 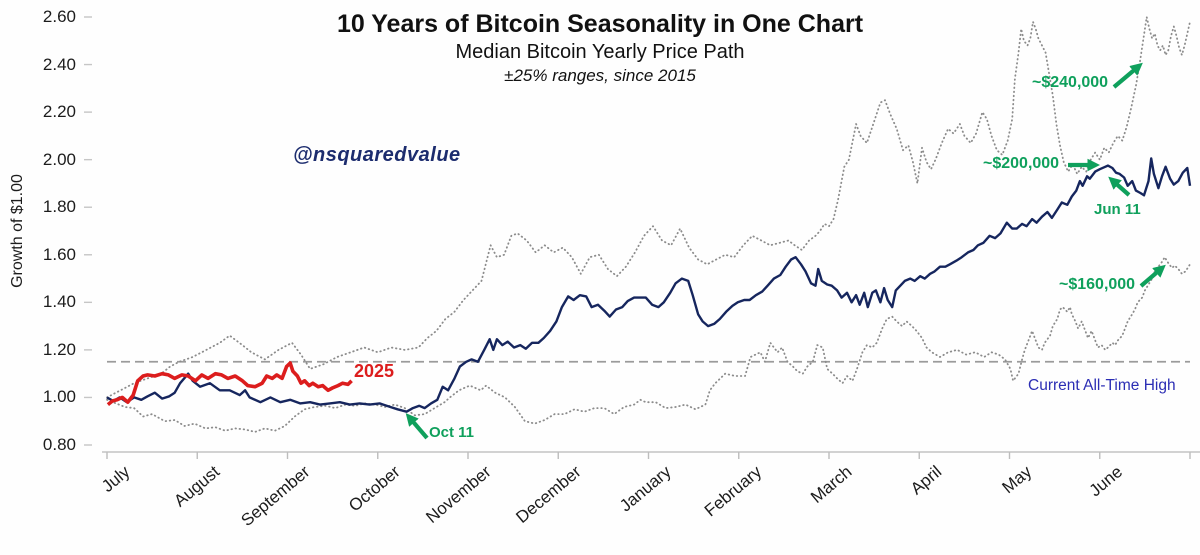 What do you see at coordinates (59, 444) in the screenshot?
I see `y-tick-label-0.80: 0.80` at bounding box center [59, 444].